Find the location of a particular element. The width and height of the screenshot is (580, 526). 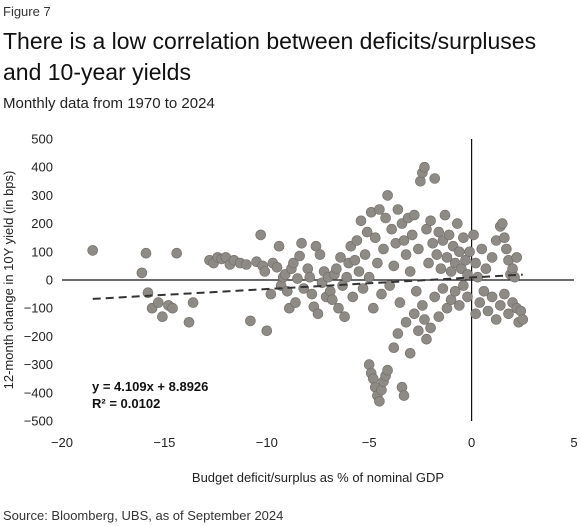

y-tick-label: −100 is located at coordinates (38, 308).